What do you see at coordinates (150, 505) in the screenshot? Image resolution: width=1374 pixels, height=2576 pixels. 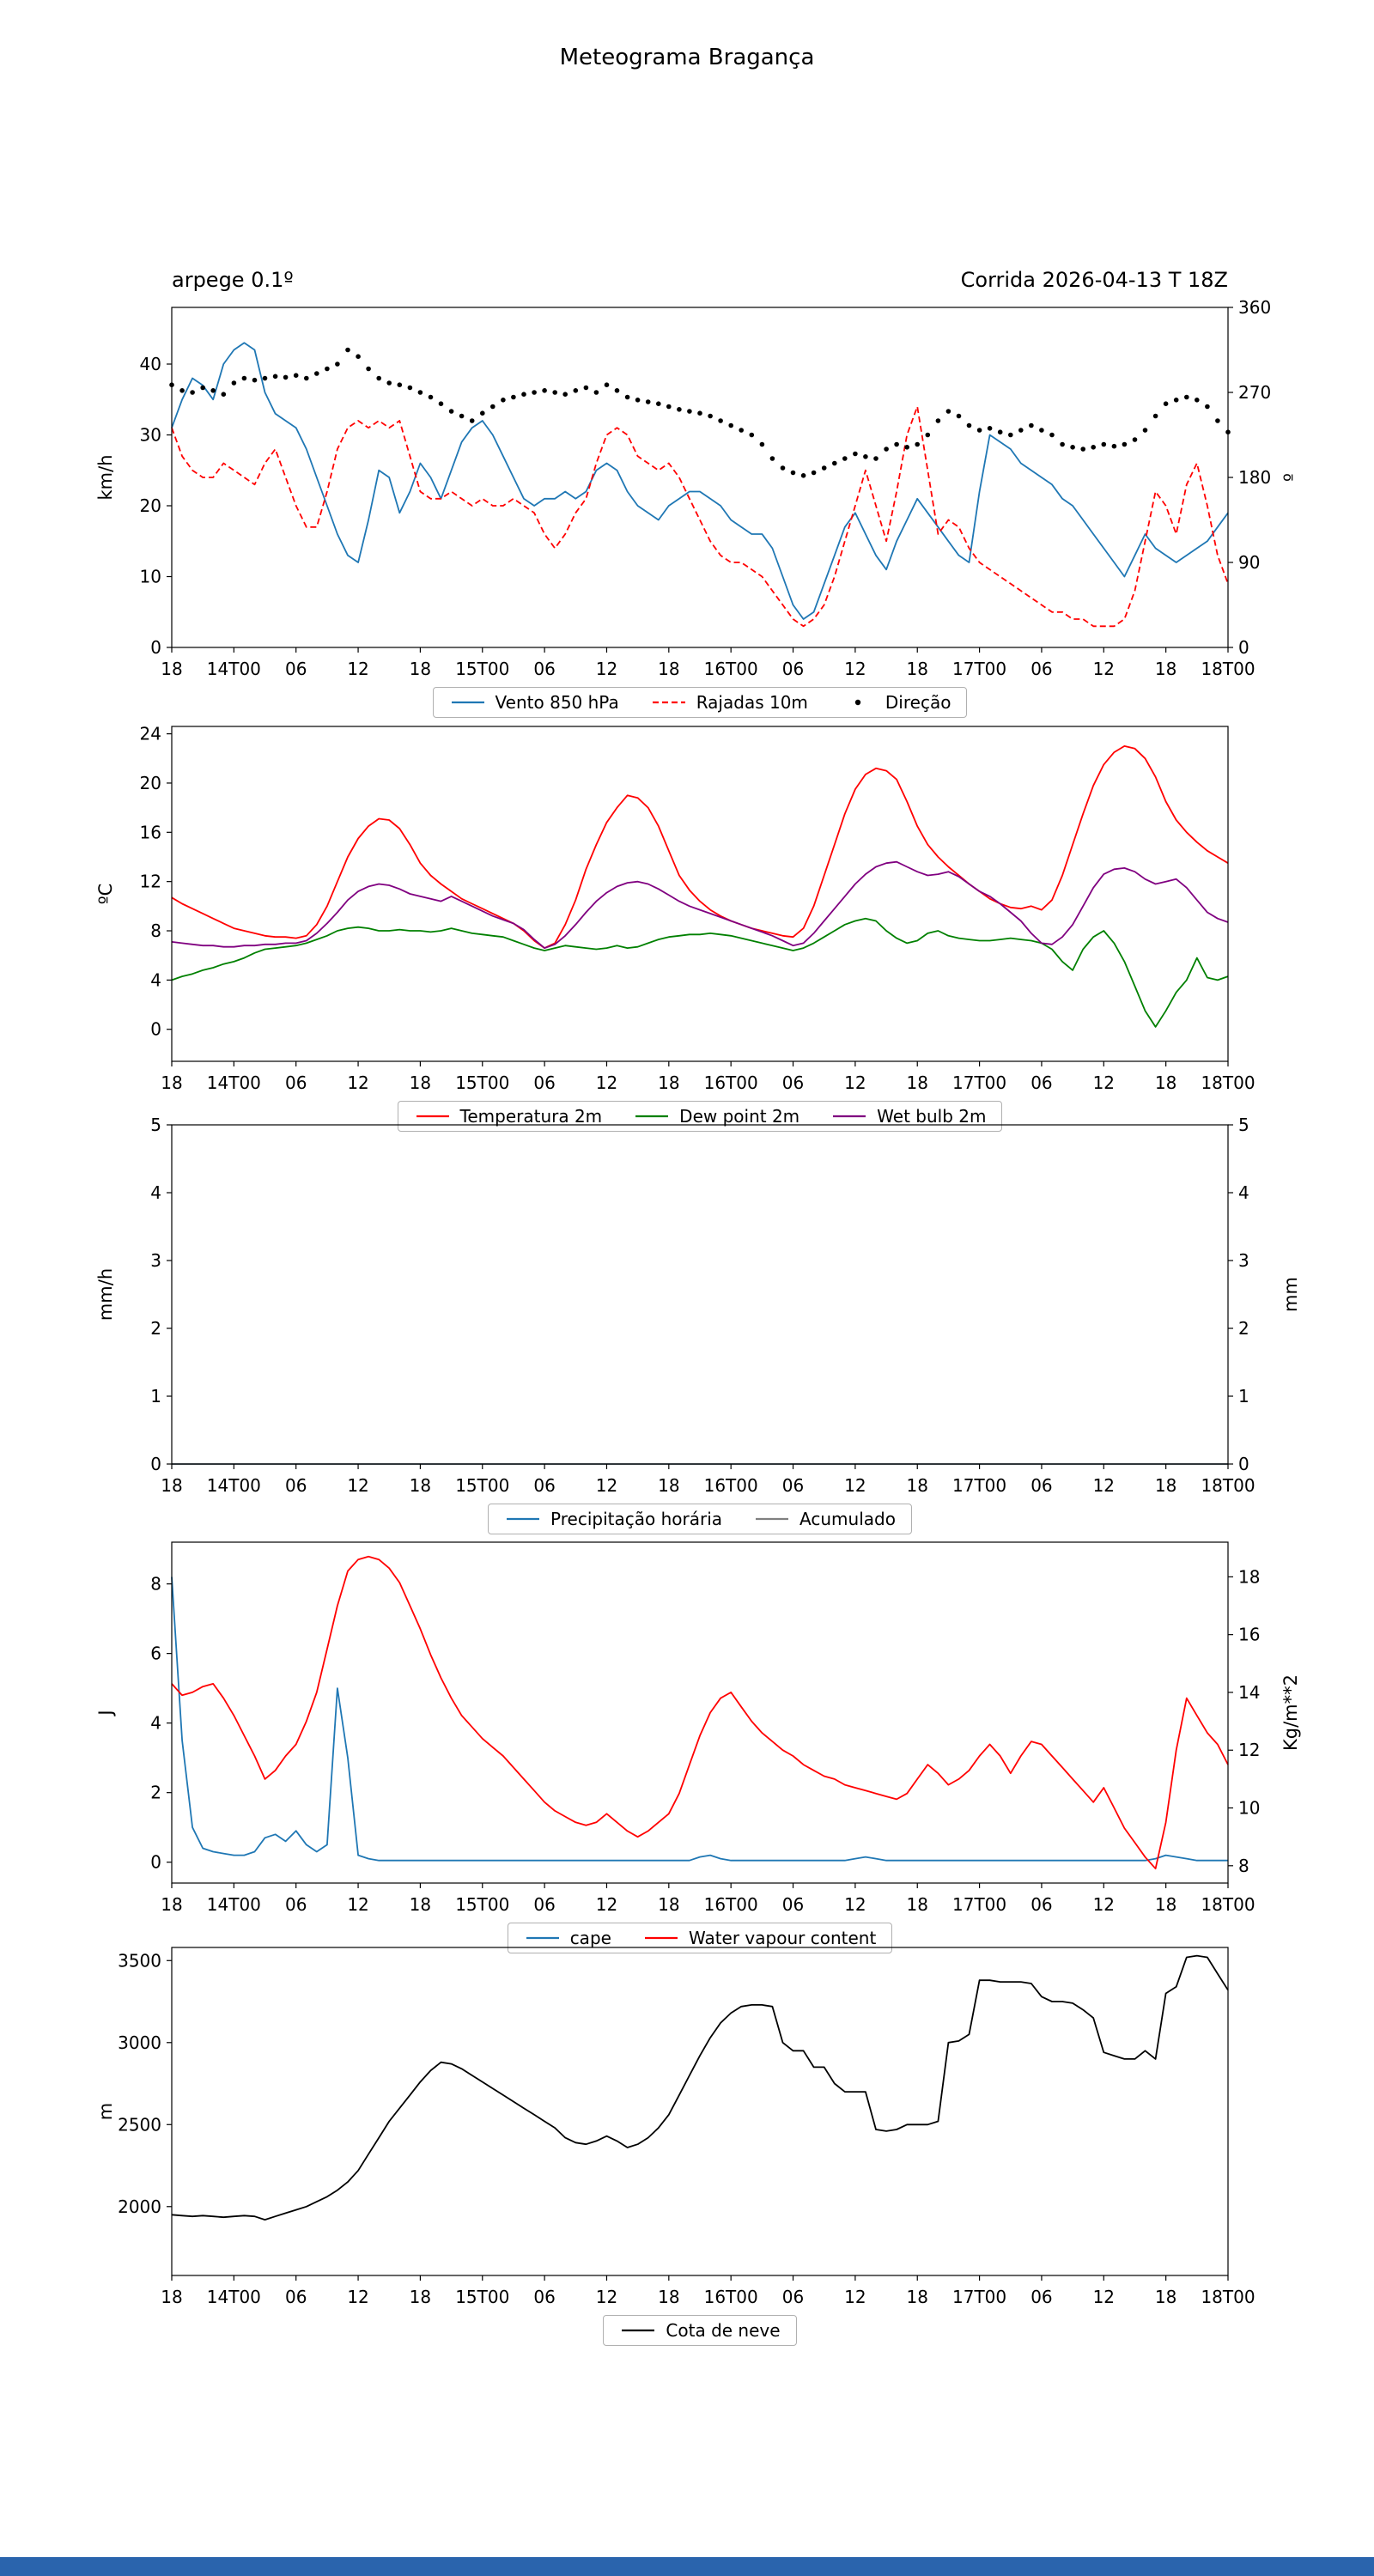 I see `svg-text: 20` at bounding box center [150, 505].